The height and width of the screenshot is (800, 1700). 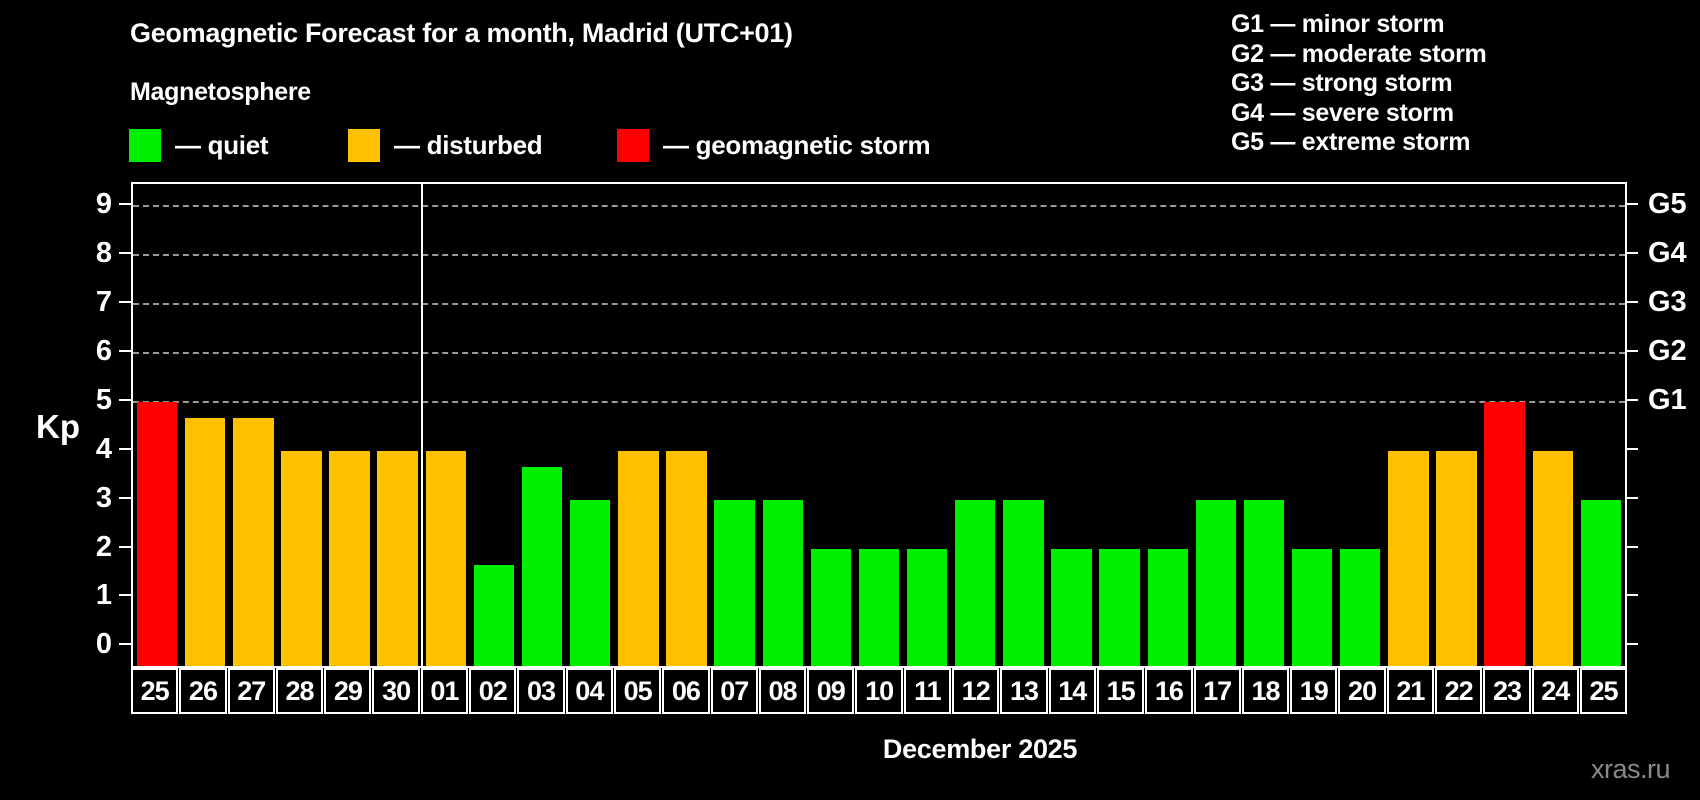 I want to click on right-axis-label-g5: G5, so click(x=1667, y=204).